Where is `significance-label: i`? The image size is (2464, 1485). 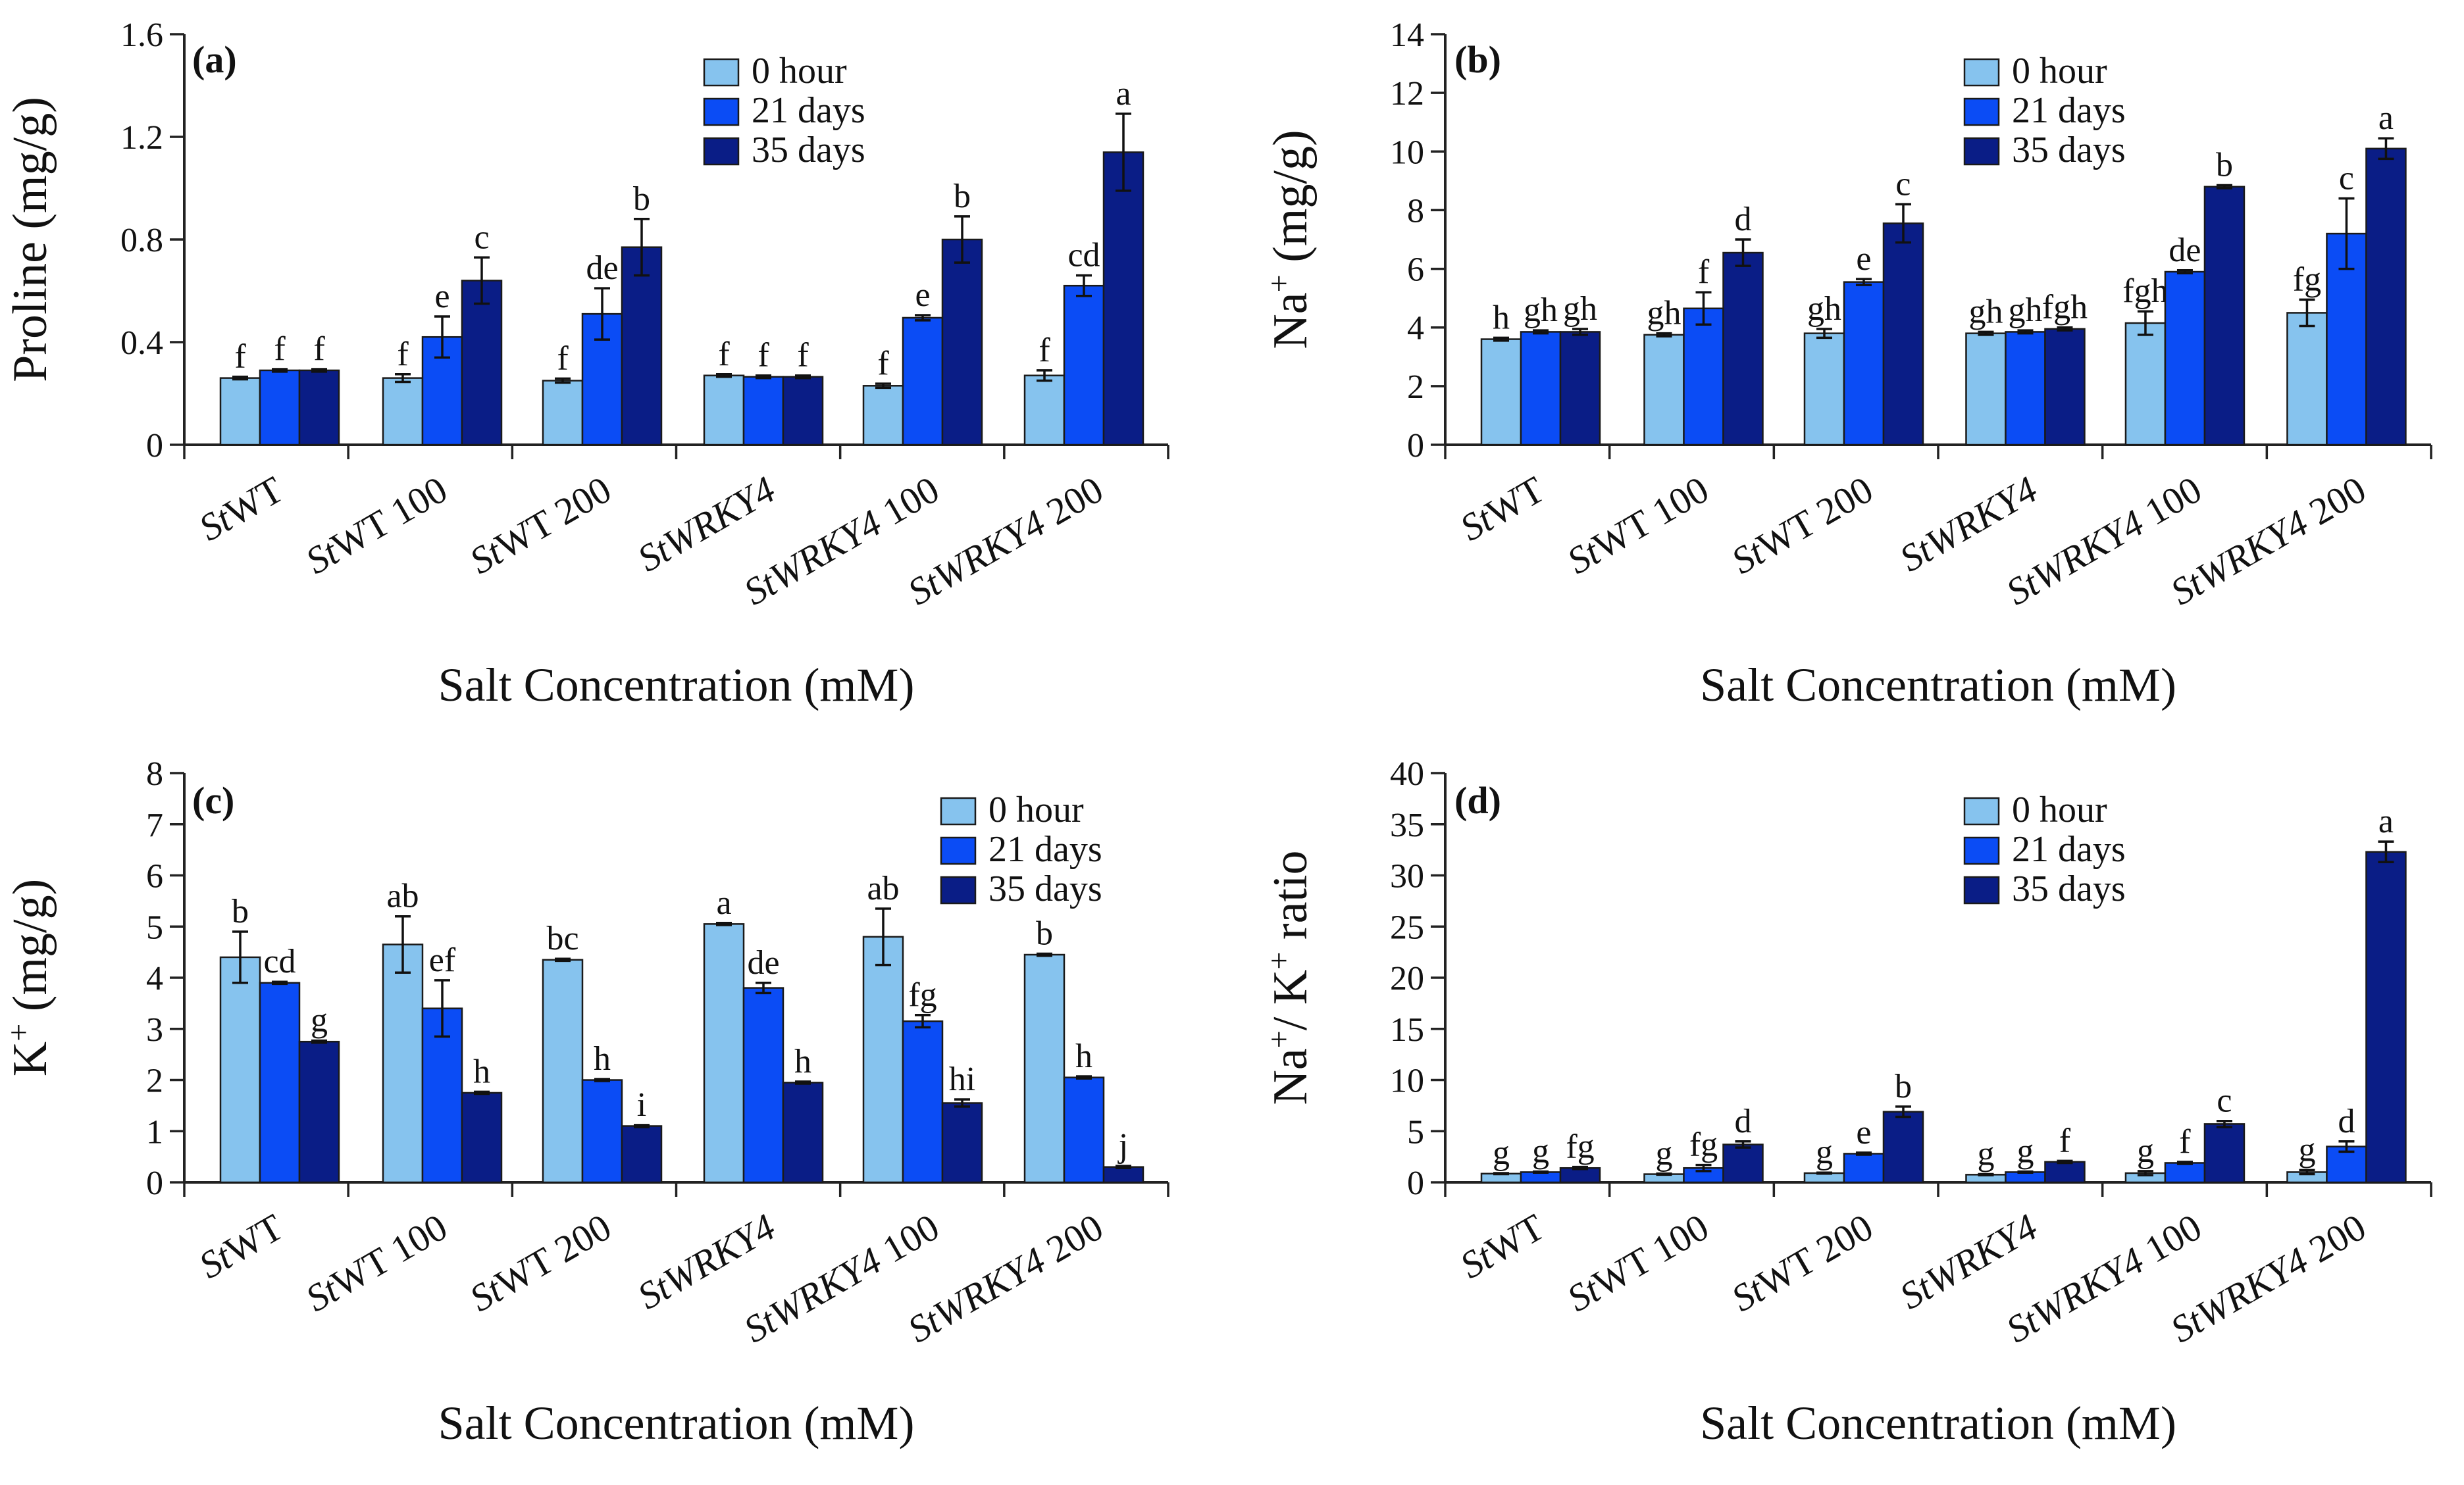 significance-label: i is located at coordinates (641, 1105).